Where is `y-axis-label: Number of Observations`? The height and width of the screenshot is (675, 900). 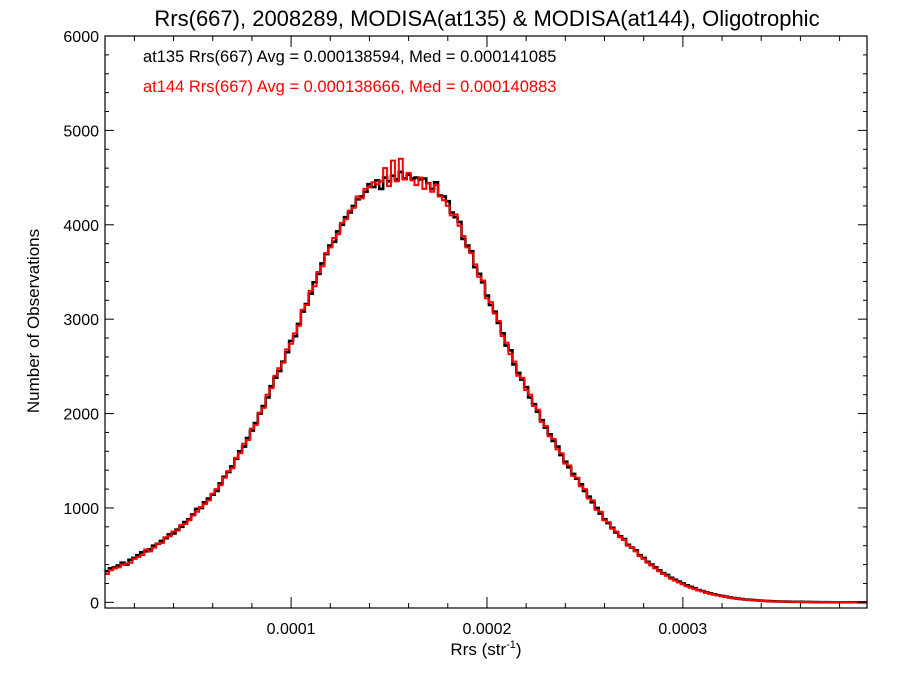
y-axis-label: Number of Observations is located at coordinates (33, 321).